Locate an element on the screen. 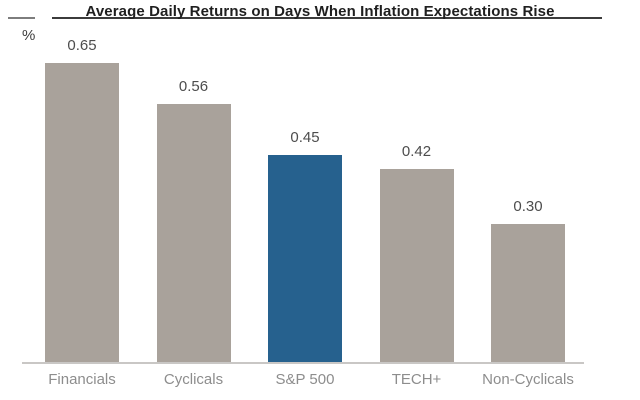  value-label-s-p-500: 0.45 is located at coordinates (305, 137).